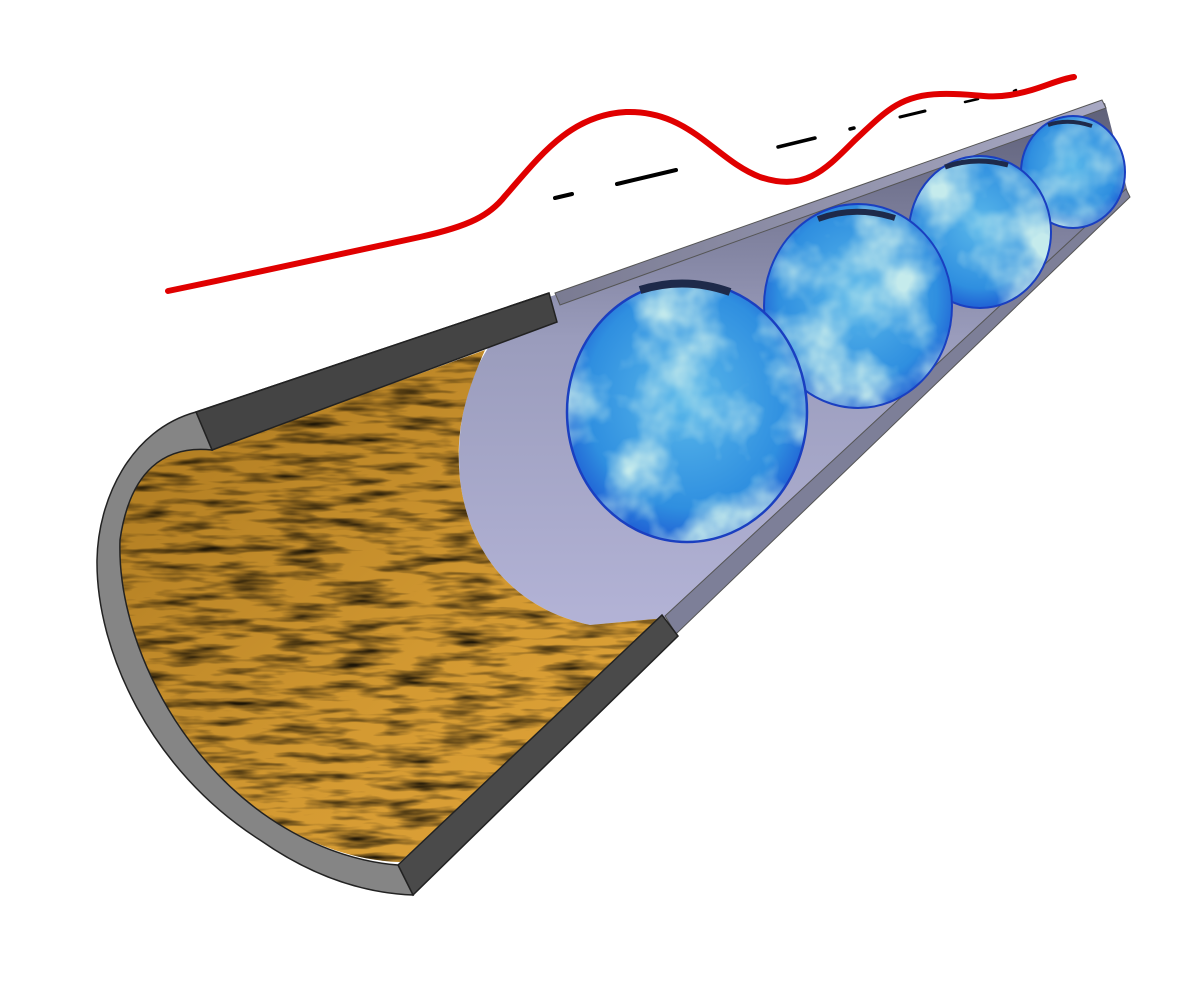 The width and height of the screenshot is (1200, 1000). What do you see at coordinates (785, 144) in the screenshot?
I see `dashed-centerline` at bounding box center [785, 144].